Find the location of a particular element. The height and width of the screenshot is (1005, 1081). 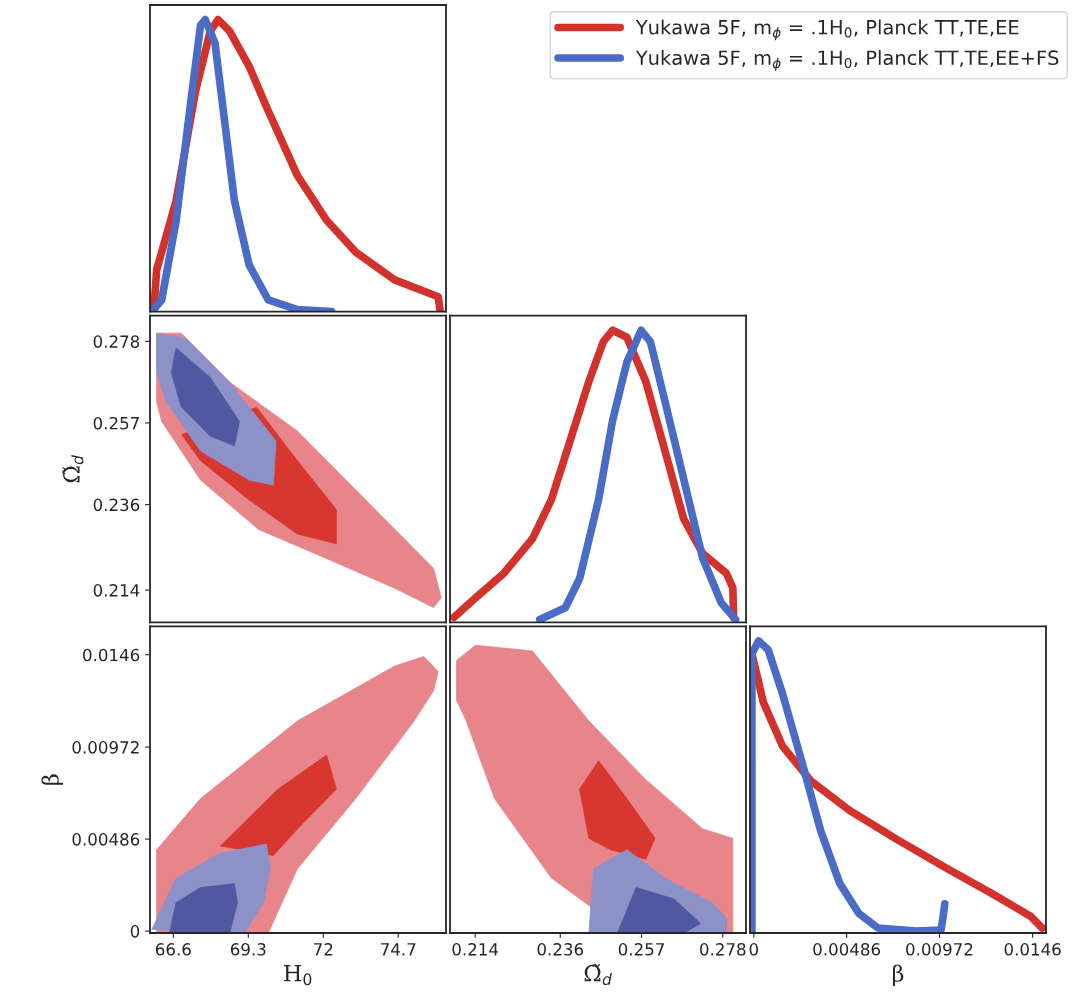

x-tick-label: 72 is located at coordinates (323, 949).